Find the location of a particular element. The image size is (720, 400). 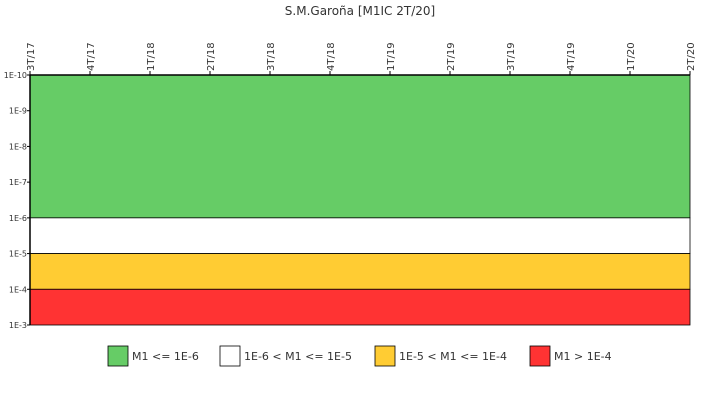

y-tick-label: 1E-4 is located at coordinates (18, 289).